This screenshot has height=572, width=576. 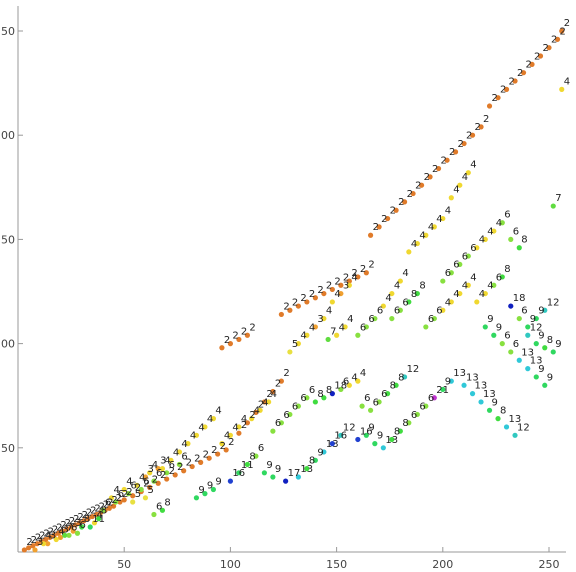 What do you see at coordinates (124, 564) in the screenshot?
I see `x-tick-label: 50` at bounding box center [124, 564].